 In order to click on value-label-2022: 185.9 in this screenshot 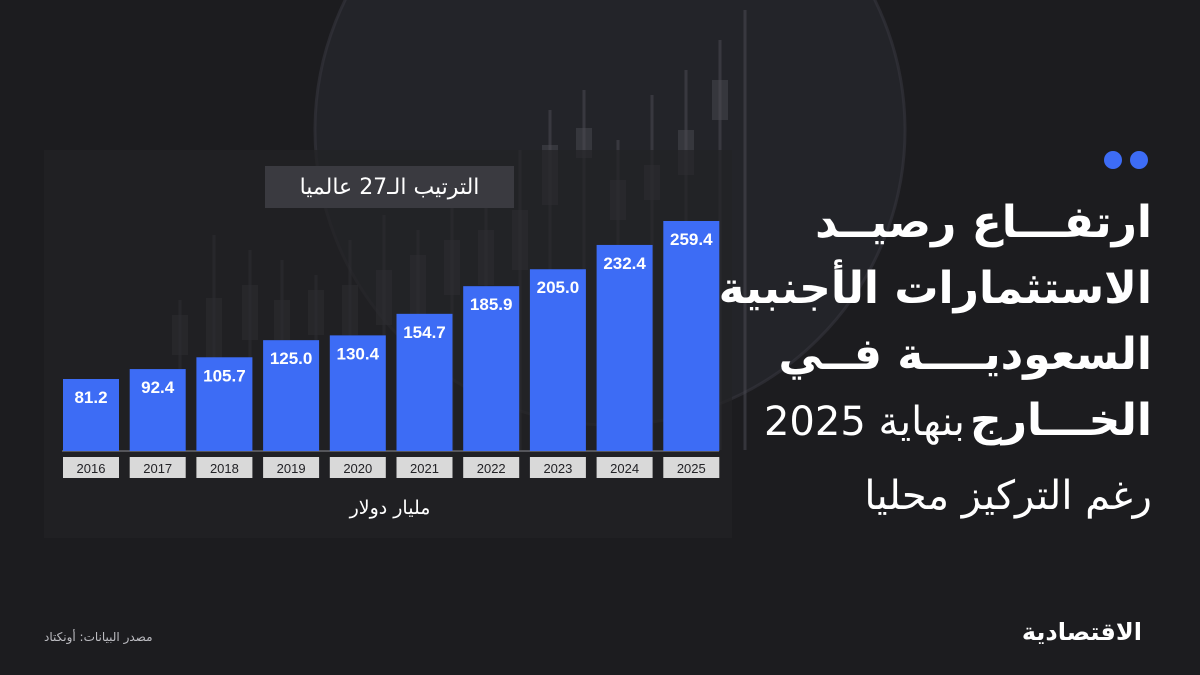, I will do `click(491, 304)`.